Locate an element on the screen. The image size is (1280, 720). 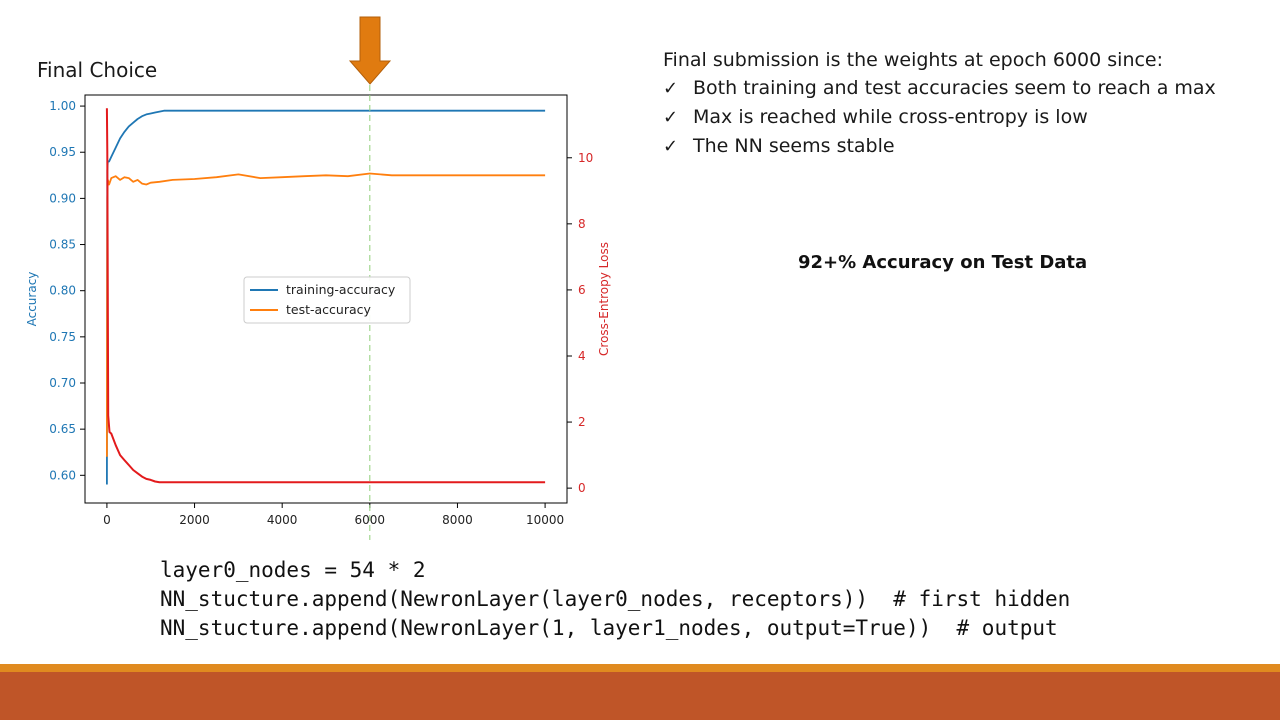
legend-label: training-accuracy is located at coordinates (341, 289).